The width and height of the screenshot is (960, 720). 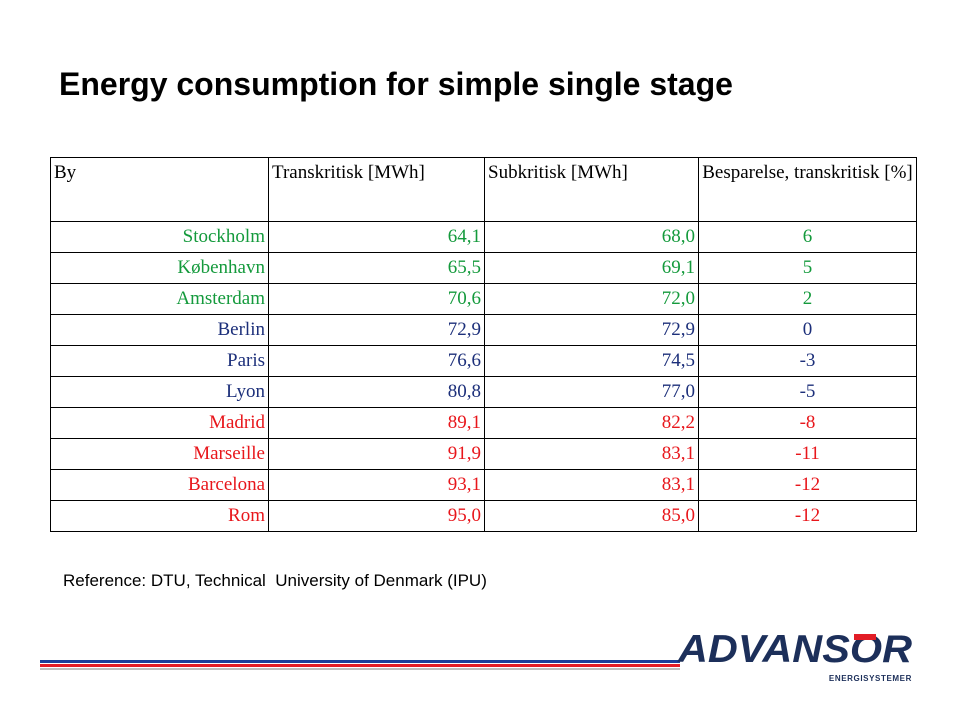 I want to click on table-row: Madrid 89,1 82,2 -8, so click(x=483, y=423).